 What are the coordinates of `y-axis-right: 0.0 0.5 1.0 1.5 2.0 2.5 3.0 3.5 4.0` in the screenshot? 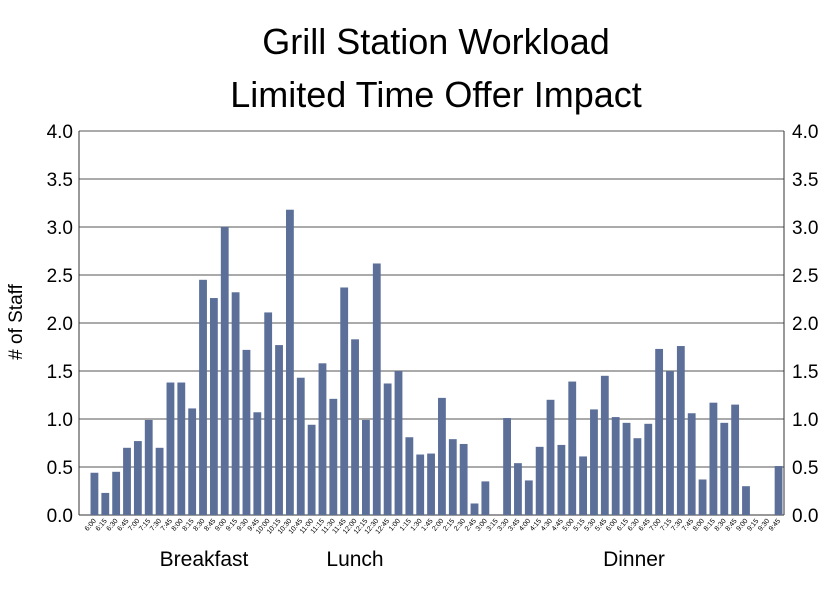 It's located at (805, 324).